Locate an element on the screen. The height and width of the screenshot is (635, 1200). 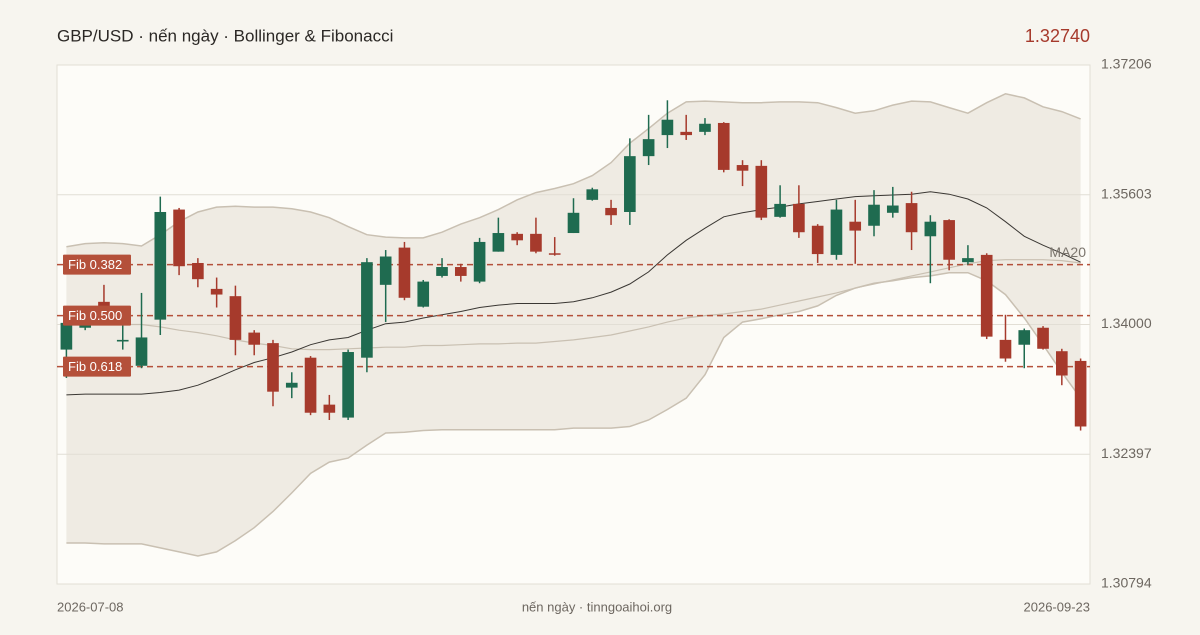
last-price: 1.32740 is located at coordinates (1057, 36).